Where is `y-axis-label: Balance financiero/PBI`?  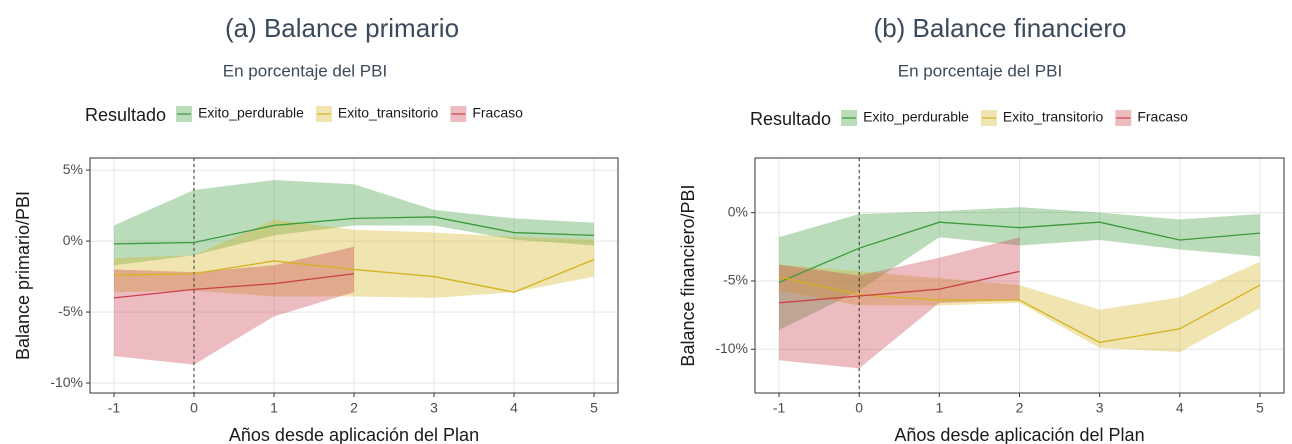
y-axis-label: Balance financiero/PBI is located at coordinates (688, 275).